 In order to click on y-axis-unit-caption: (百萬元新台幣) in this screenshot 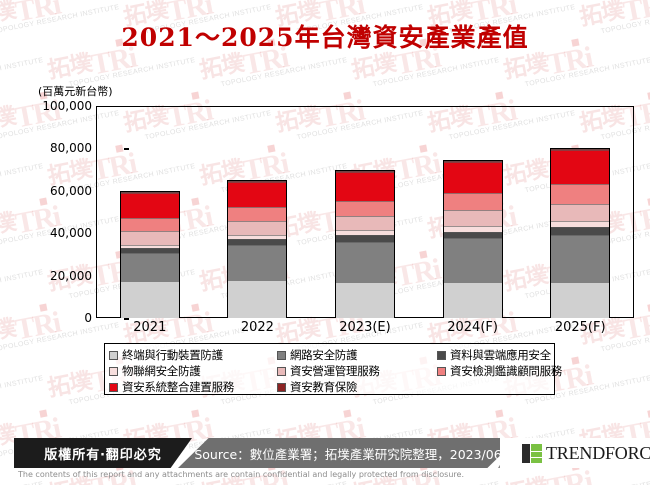, I will do `click(75, 91)`.